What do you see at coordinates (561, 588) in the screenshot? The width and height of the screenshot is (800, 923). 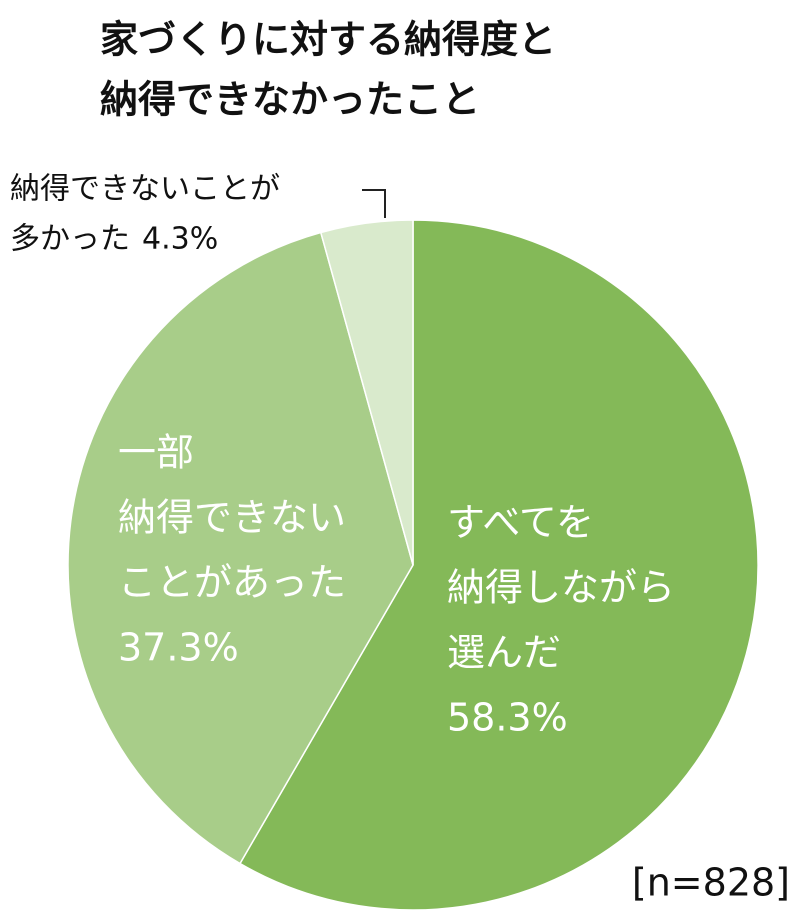 I see `slice-label: 納得しながら` at bounding box center [561, 588].